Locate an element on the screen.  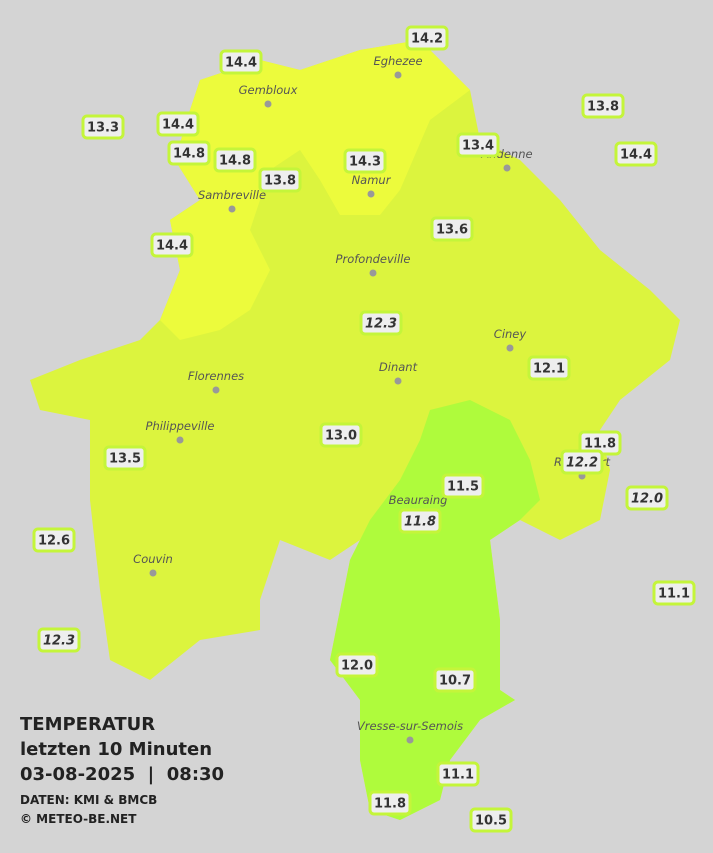
legend-source: DATEN: KMI & BMCB is located at coordinates (88, 800).